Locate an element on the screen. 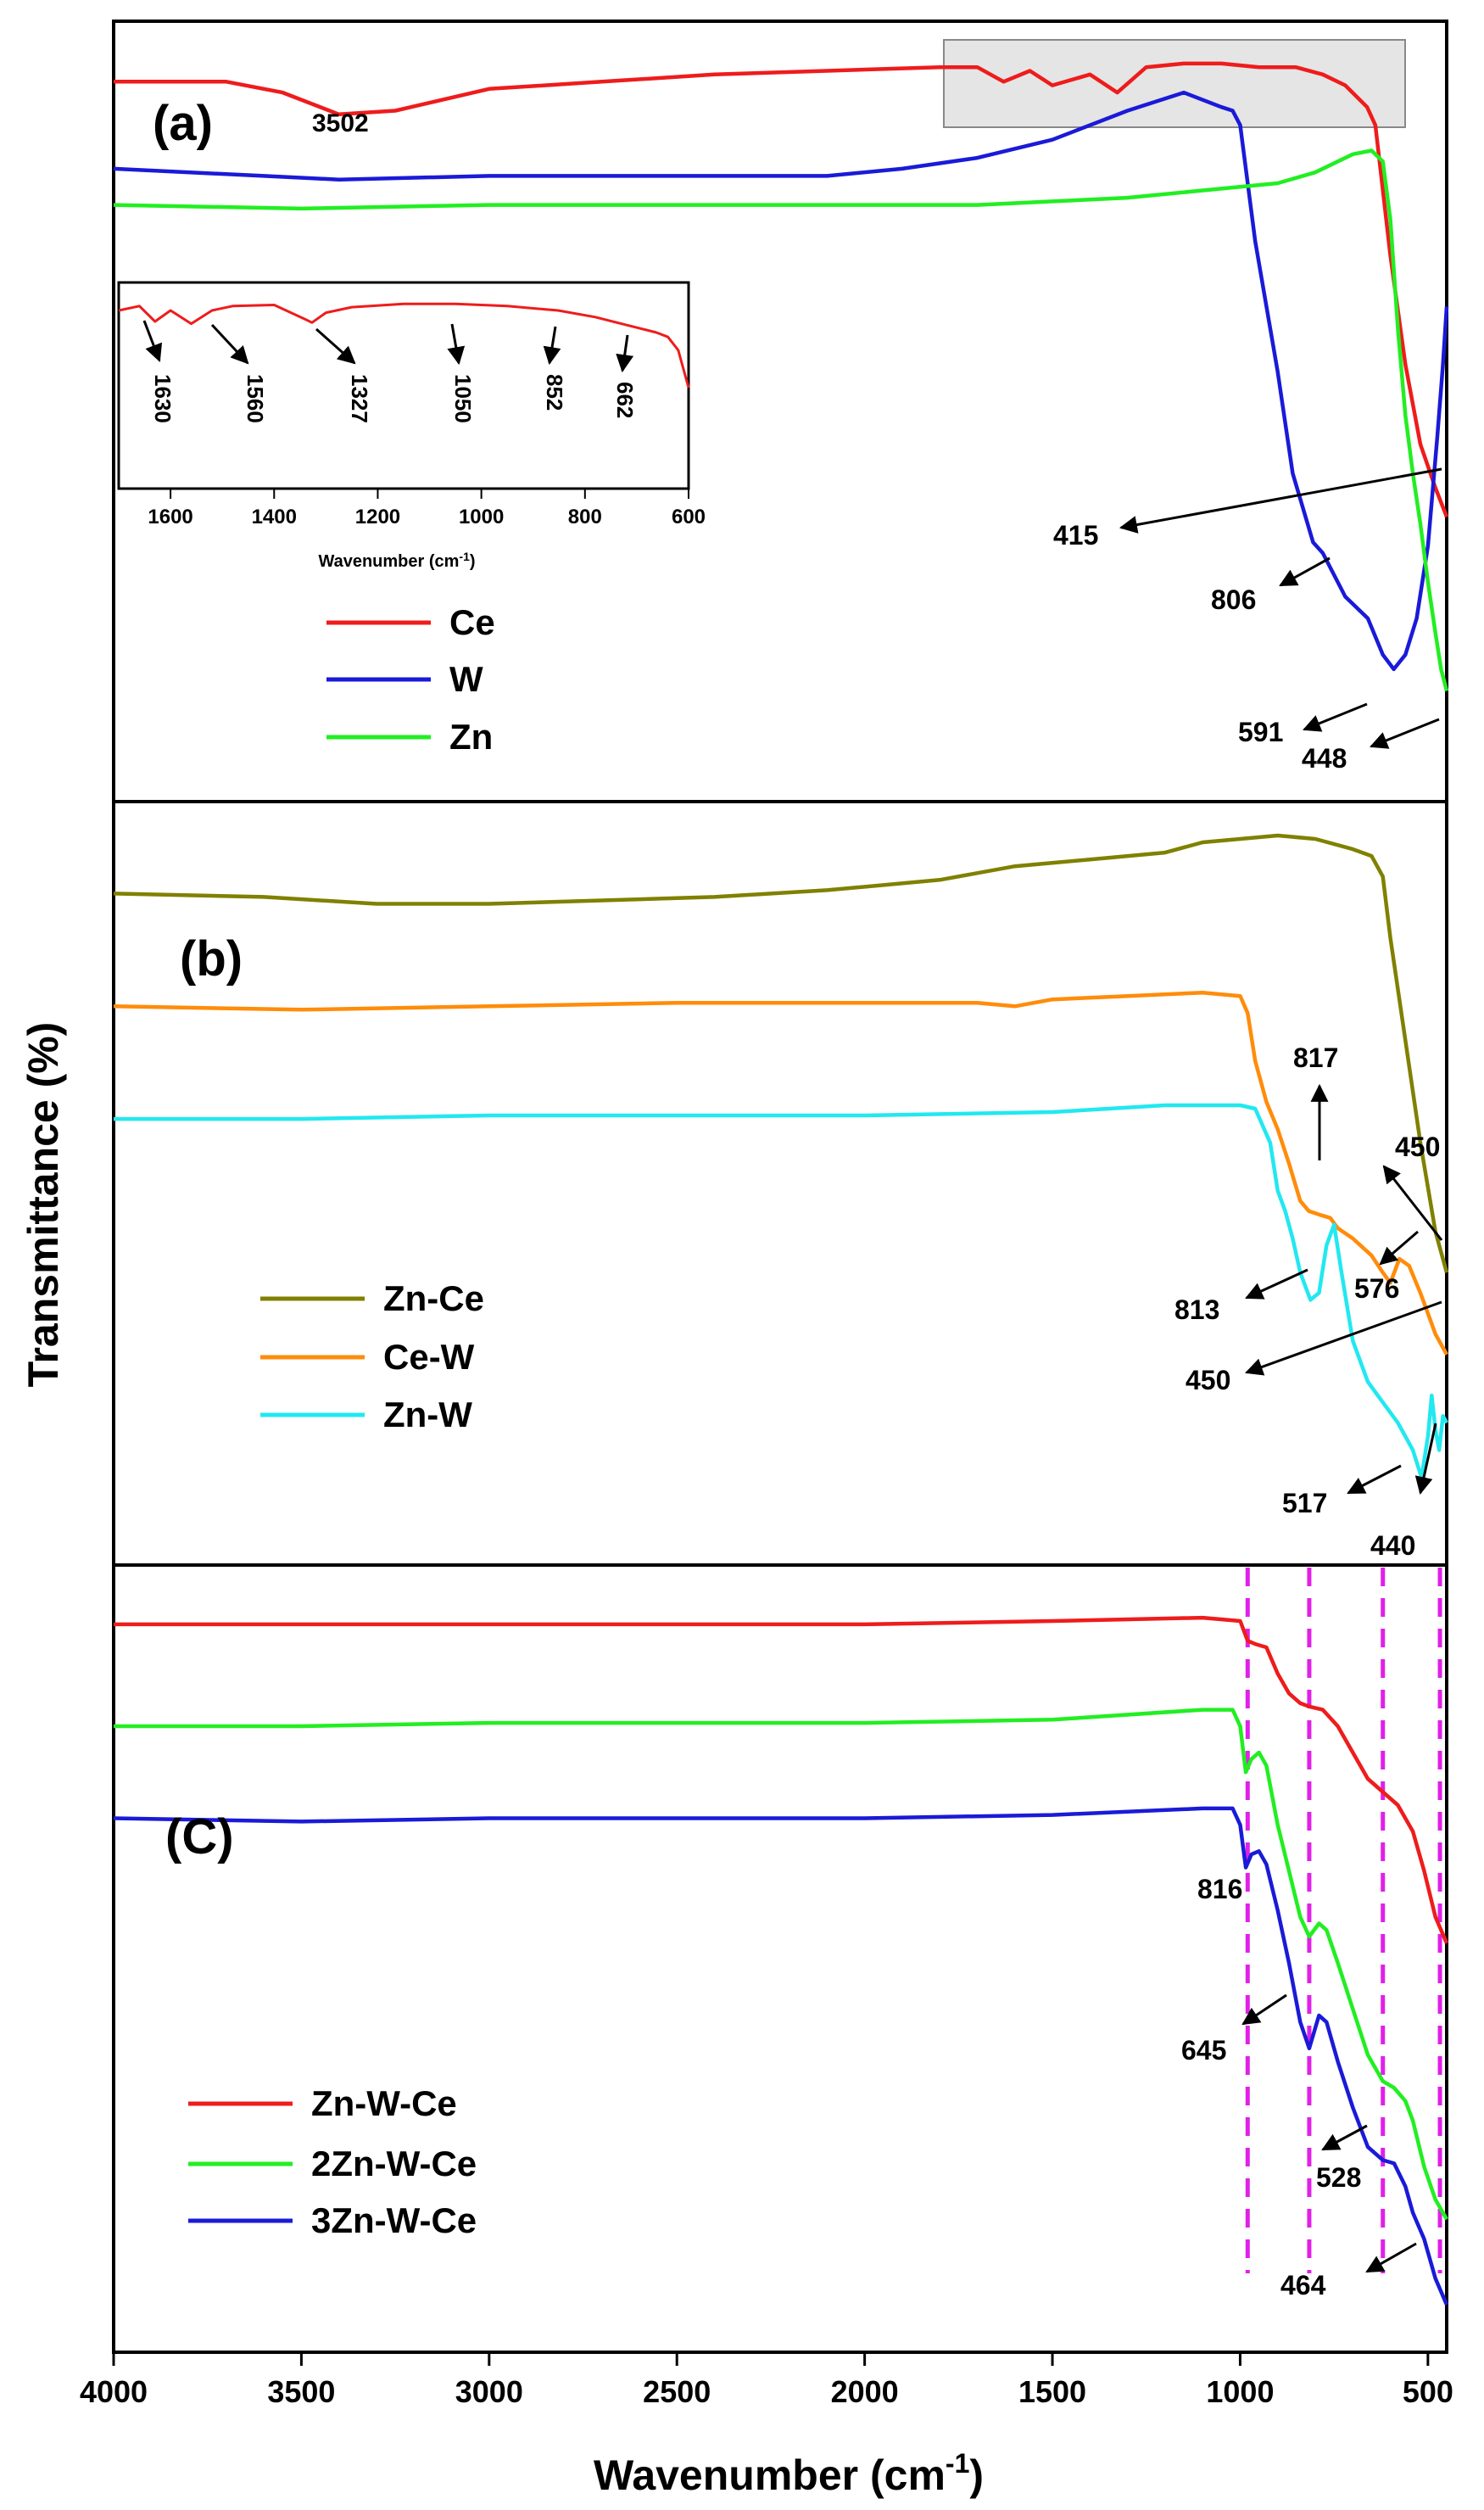  inset-x-tick-label: 1400 is located at coordinates (274, 517).